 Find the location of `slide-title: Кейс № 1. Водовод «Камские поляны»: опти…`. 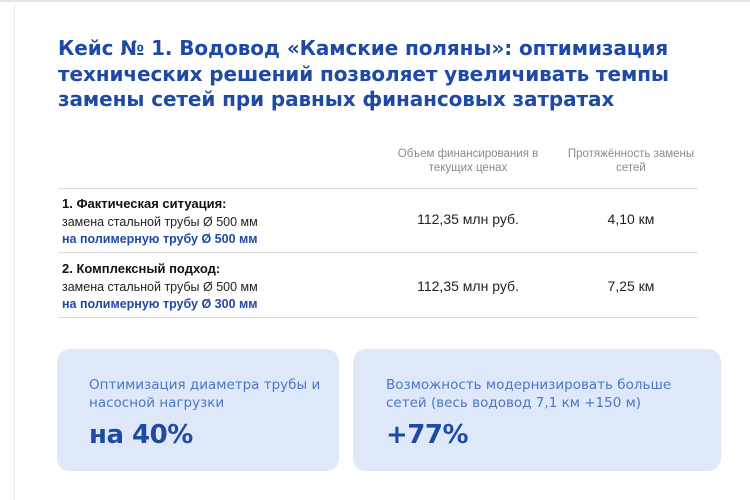

slide-title: Кейс № 1. Водовод «Камские поляны»: опти… is located at coordinates (363, 73).